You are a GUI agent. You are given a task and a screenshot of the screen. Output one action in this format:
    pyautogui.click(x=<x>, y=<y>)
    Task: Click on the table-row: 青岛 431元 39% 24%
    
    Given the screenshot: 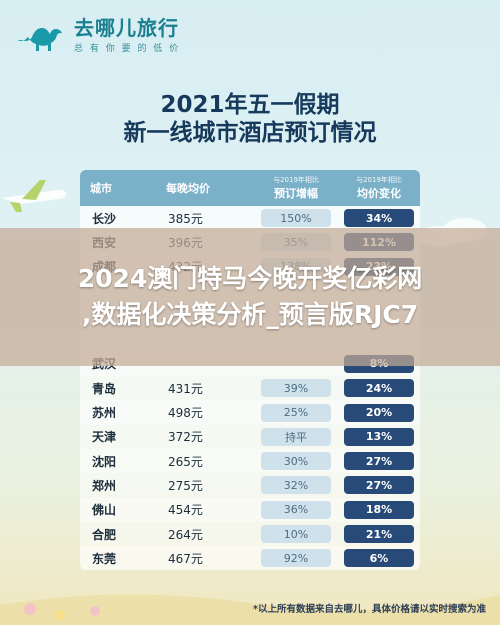 What is the action you would take?
    pyautogui.click(x=250, y=388)
    